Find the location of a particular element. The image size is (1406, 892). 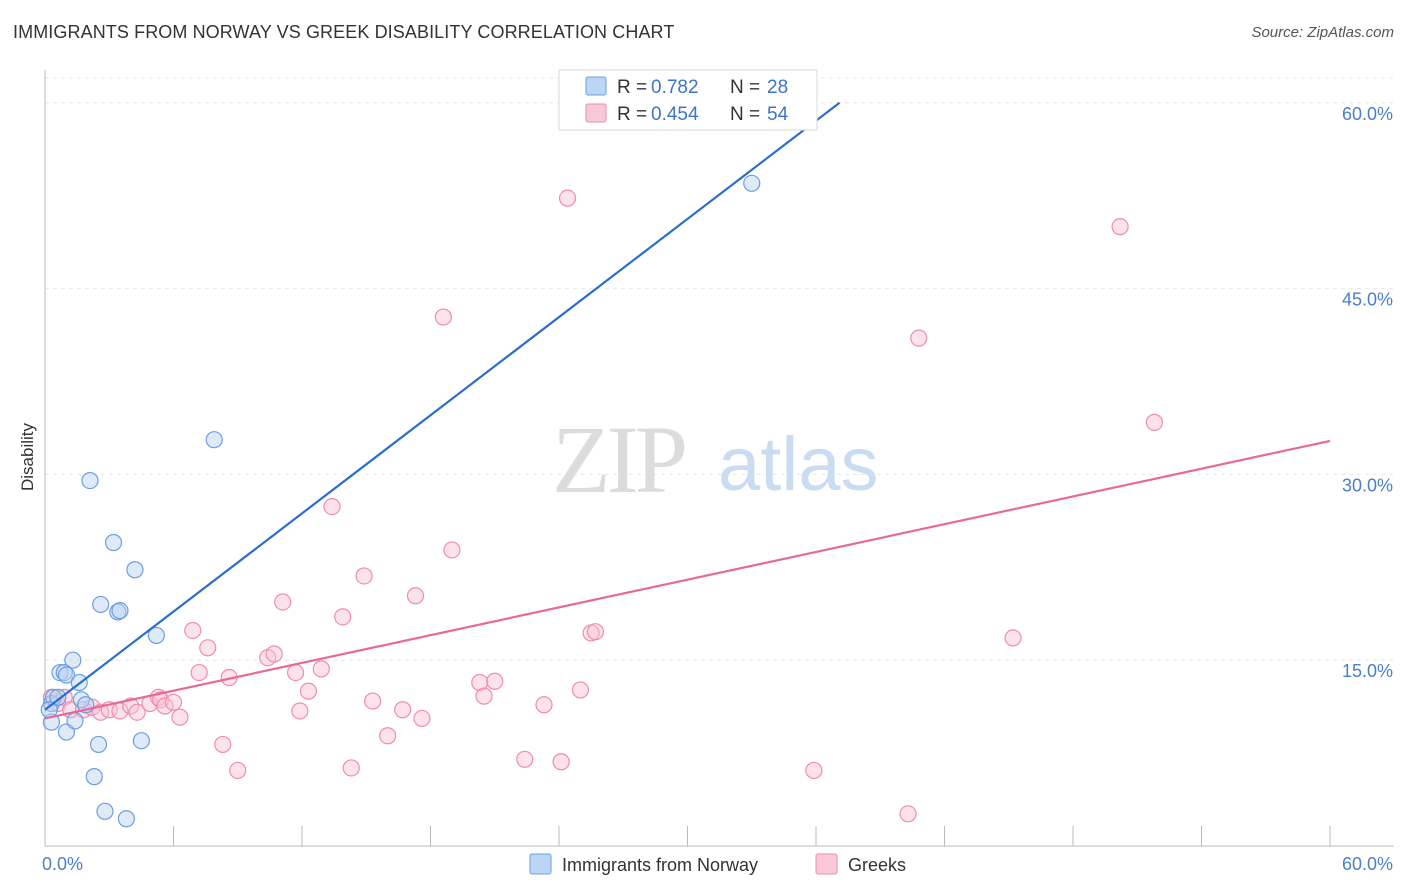

series-legend: Immigrants from Norway Greeks is located at coordinates (717, 864).